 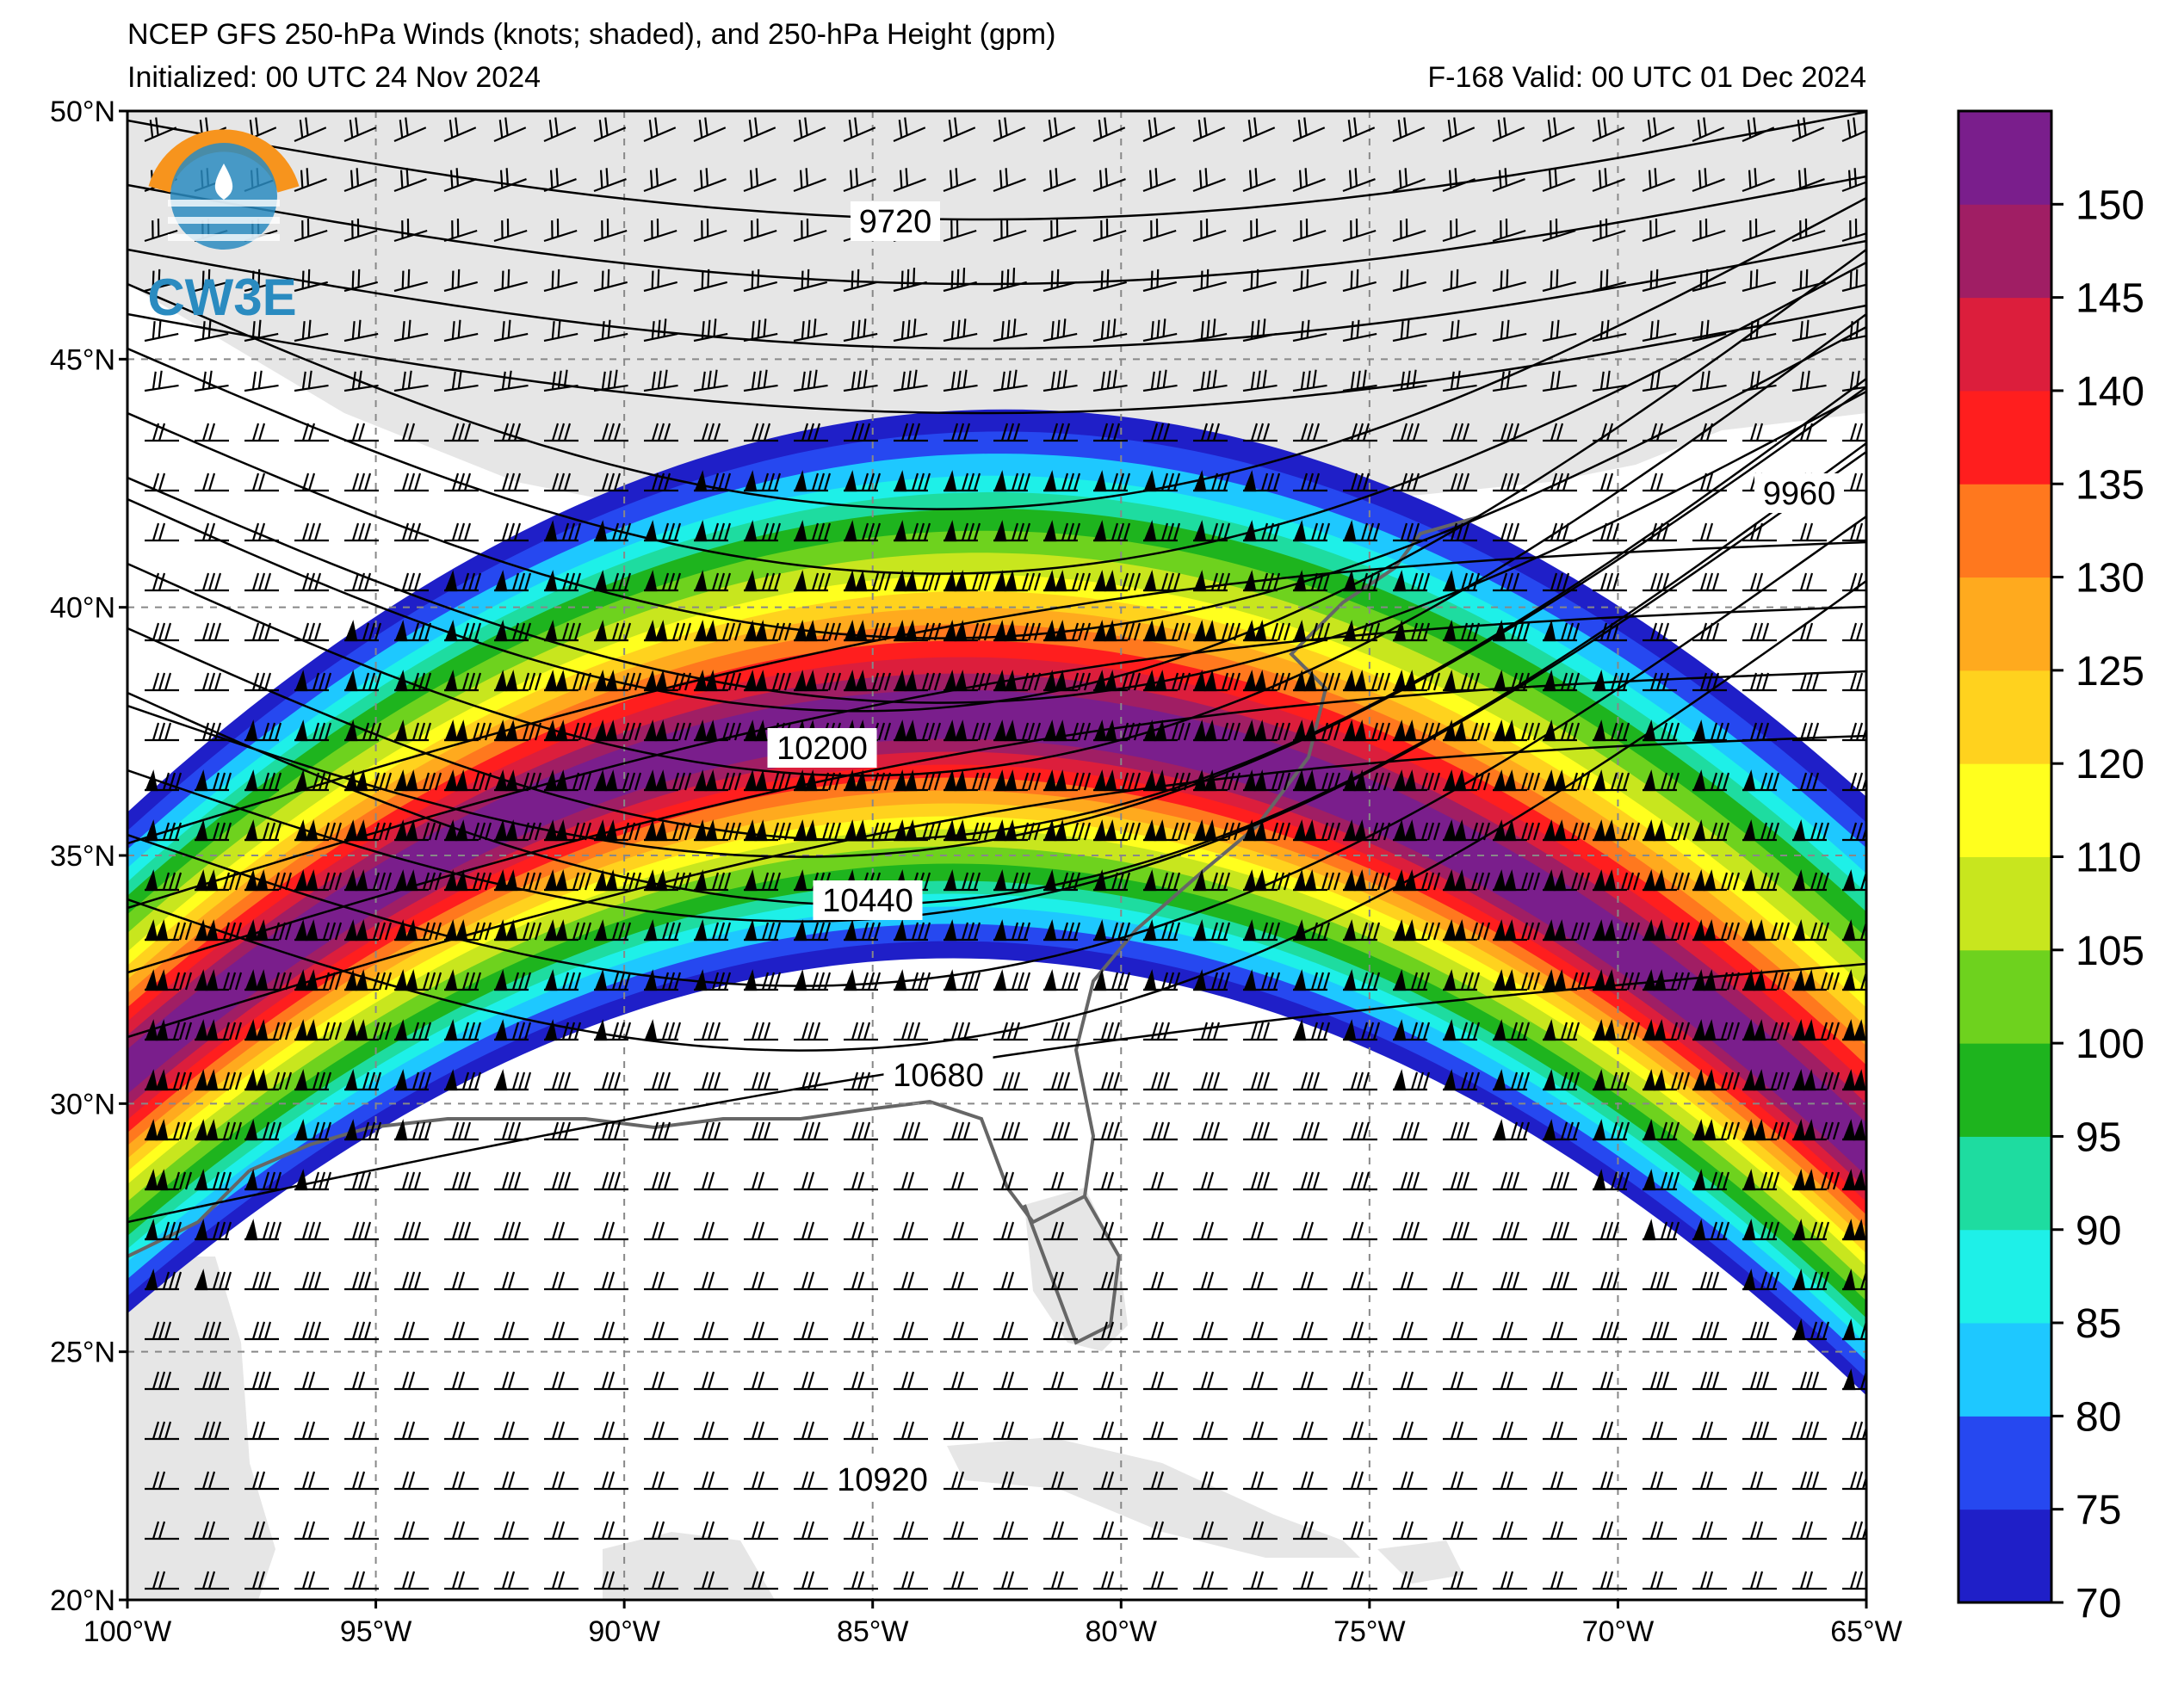 I want to click on contour-label-10440: 10440, so click(x=868, y=900).